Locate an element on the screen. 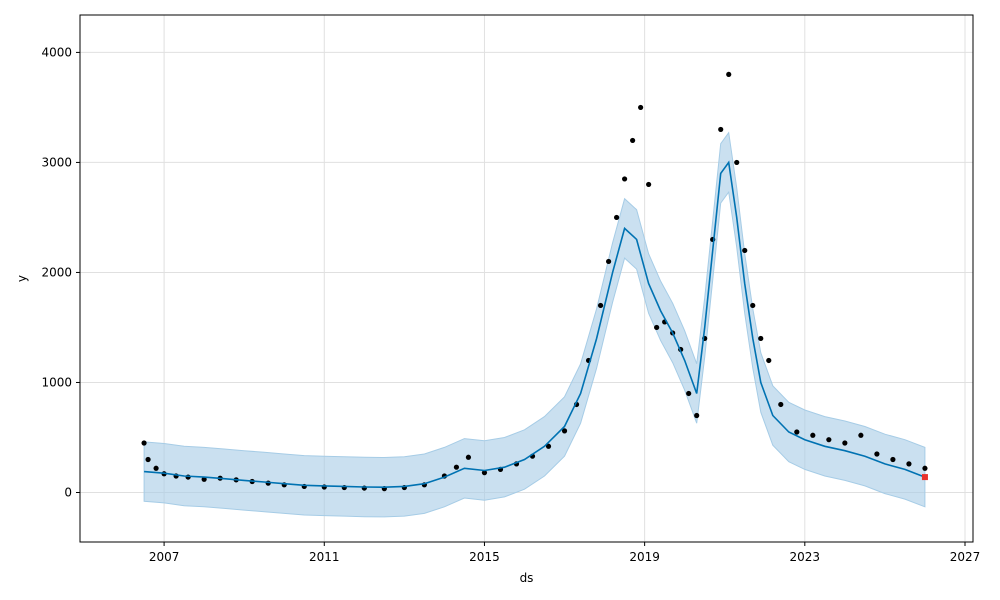 Image resolution: width=1000 pixels, height=600 pixels. latest-point is located at coordinates (924, 477).